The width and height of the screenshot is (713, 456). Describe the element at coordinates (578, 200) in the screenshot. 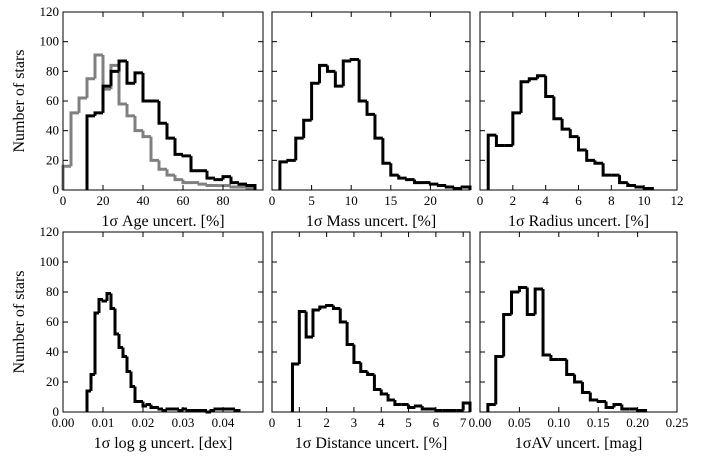

I see `x-tick-label: 6` at that location.